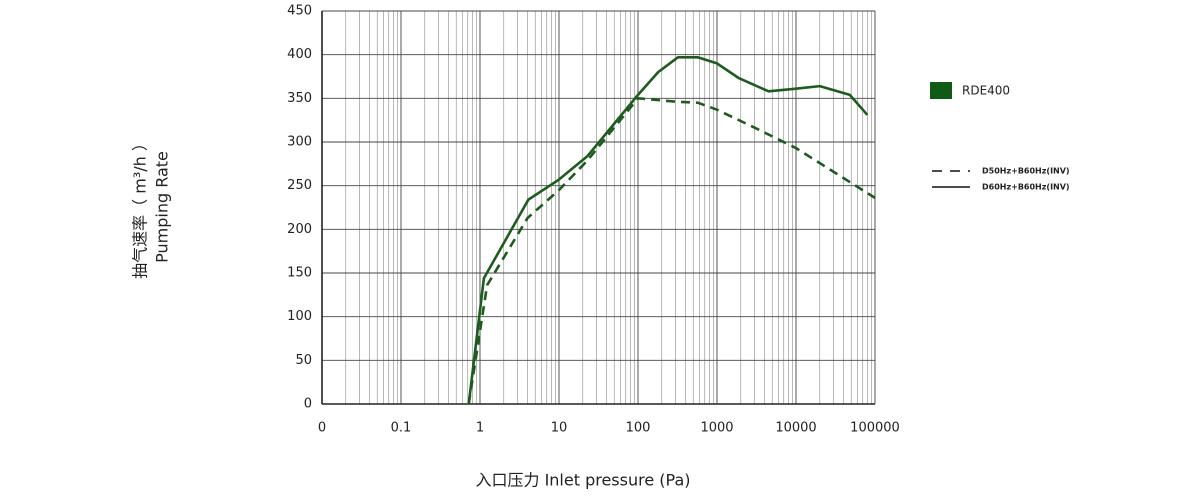 The height and width of the screenshot is (498, 1200). Describe the element at coordinates (322, 428) in the screenshot. I see `x-tick-label: 0` at that location.